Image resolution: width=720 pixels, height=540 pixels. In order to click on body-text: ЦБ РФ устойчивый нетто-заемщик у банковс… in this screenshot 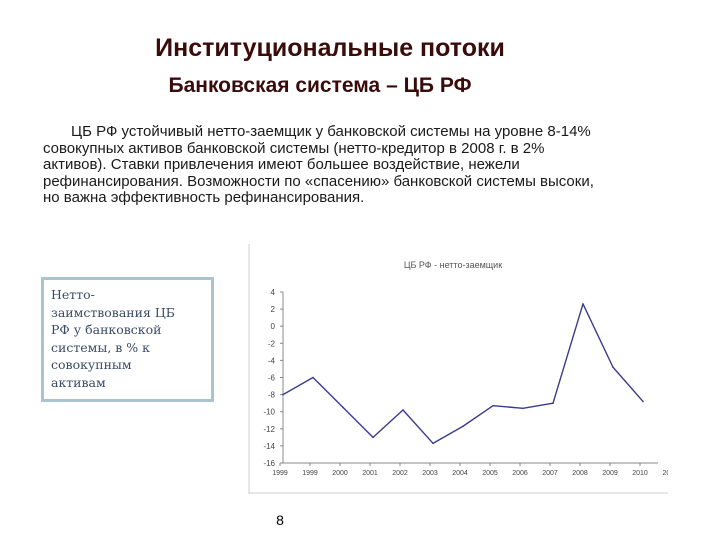, I will do `click(318, 164)`.